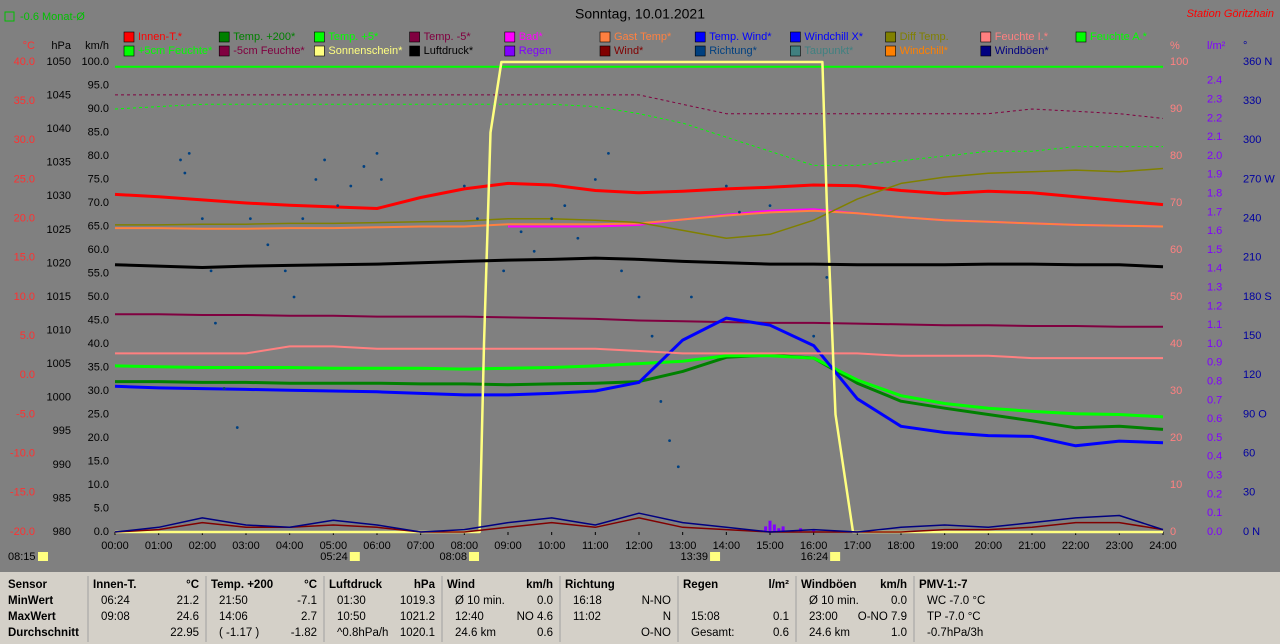  What do you see at coordinates (27, 375) in the screenshot?
I see `y-tick-label: 0.0` at bounding box center [27, 375].